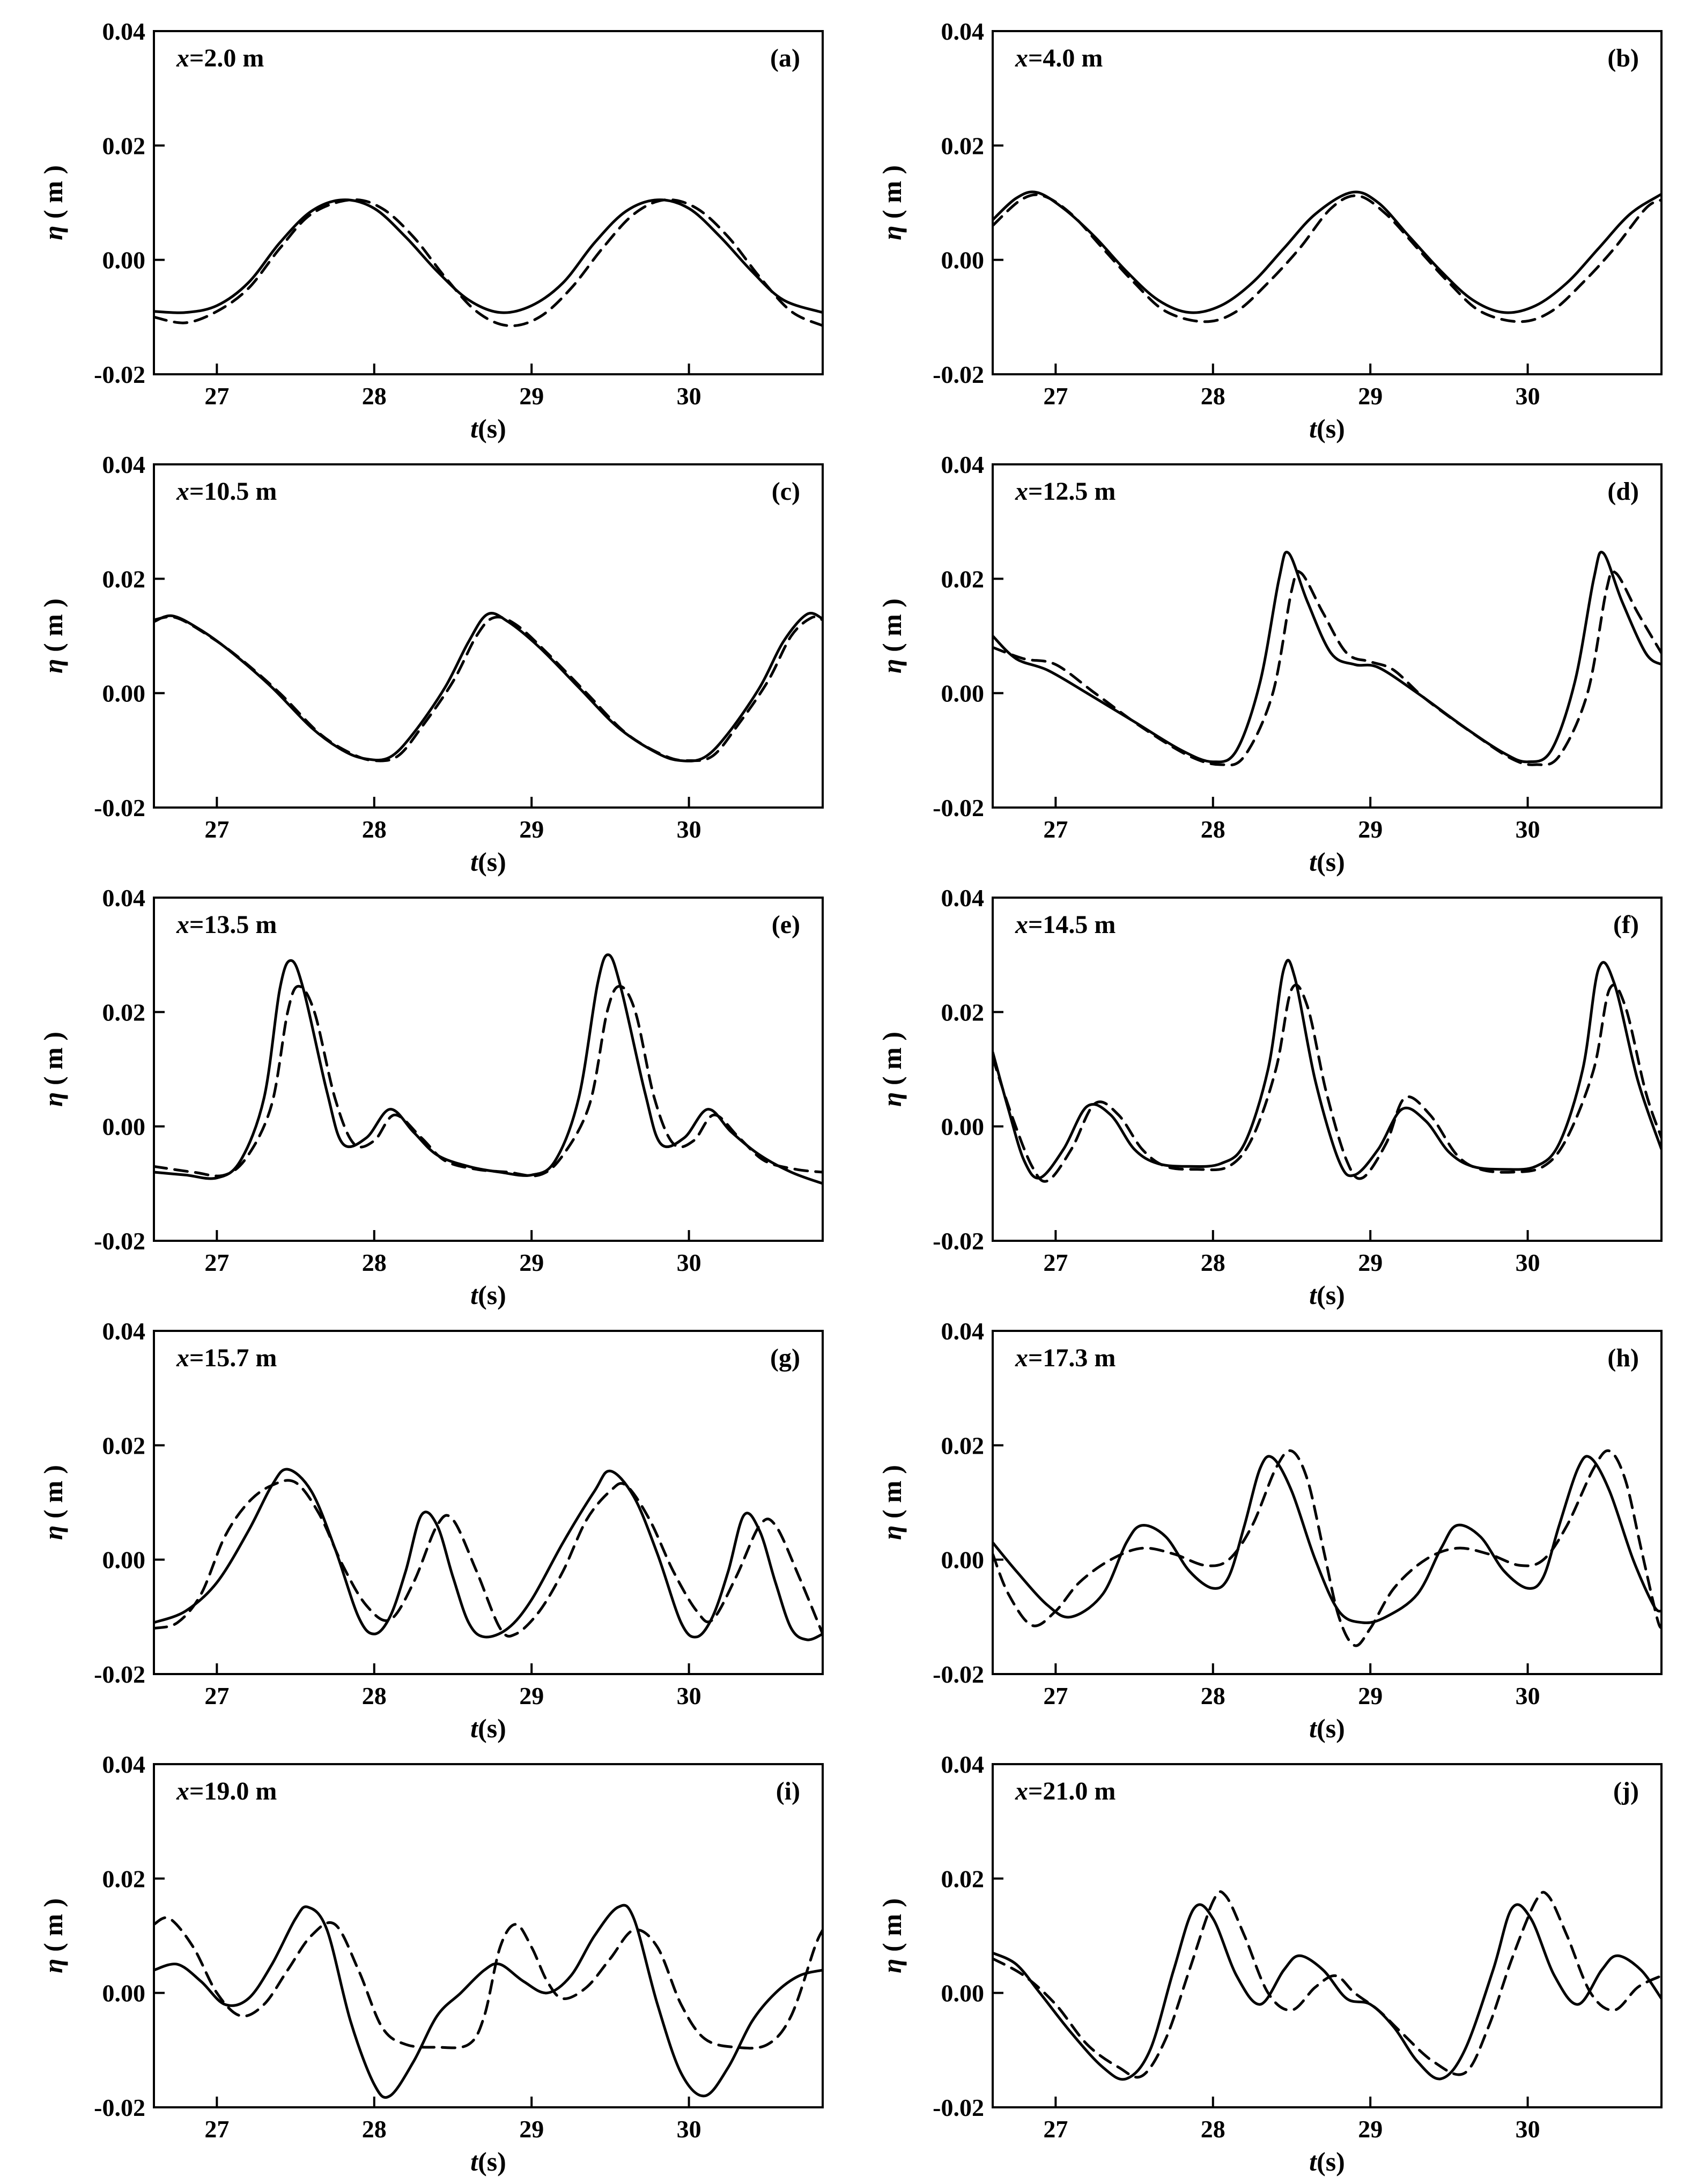 Image resolution: width=1699 pixels, height=2184 pixels. What do you see at coordinates (1066, 1358) in the screenshot?
I see `position-annotation: x=17.3 m` at bounding box center [1066, 1358].